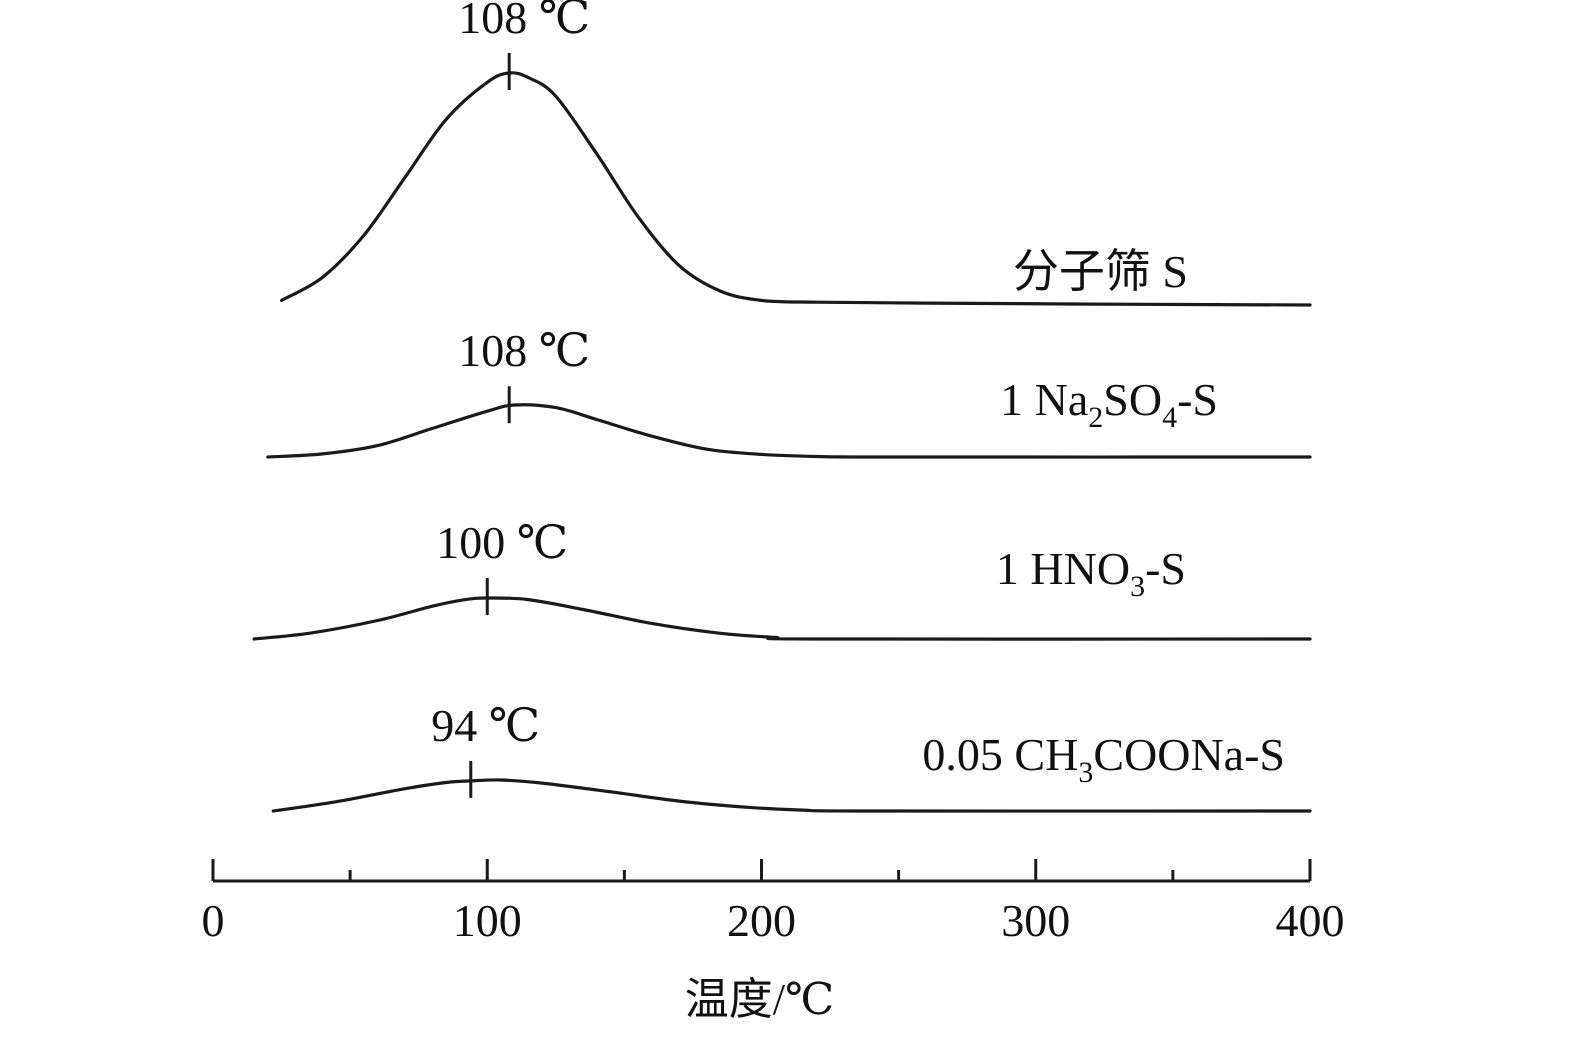 This screenshot has width=1574, height=1037. Describe the element at coordinates (782, 579) in the screenshot. I see `series-3: 100 ℃ 1 HNO3-S` at that location.